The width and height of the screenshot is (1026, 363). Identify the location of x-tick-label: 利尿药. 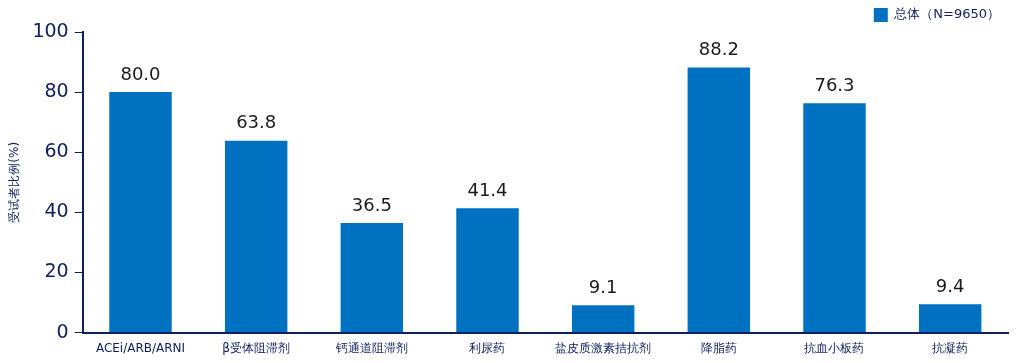
(487, 347).